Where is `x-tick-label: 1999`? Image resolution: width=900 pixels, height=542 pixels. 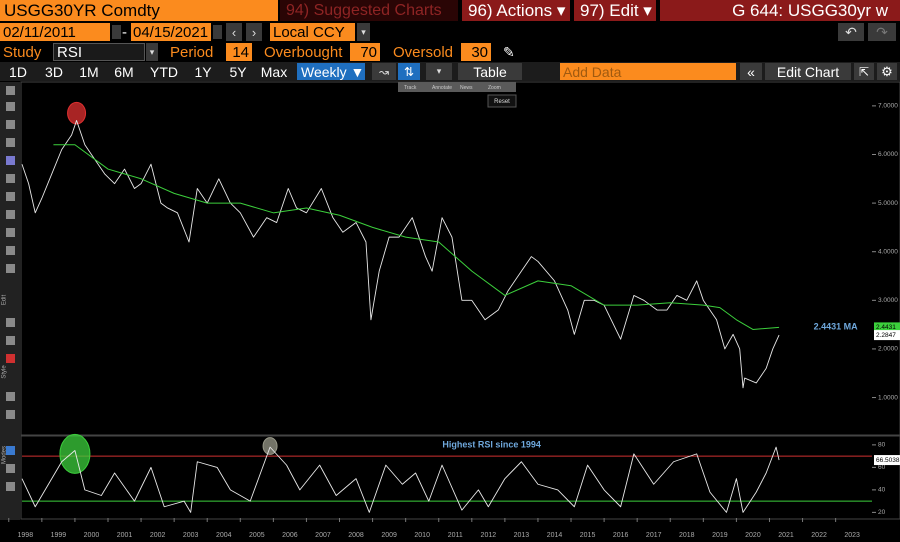 x-tick-label: 1999 is located at coordinates (59, 535).